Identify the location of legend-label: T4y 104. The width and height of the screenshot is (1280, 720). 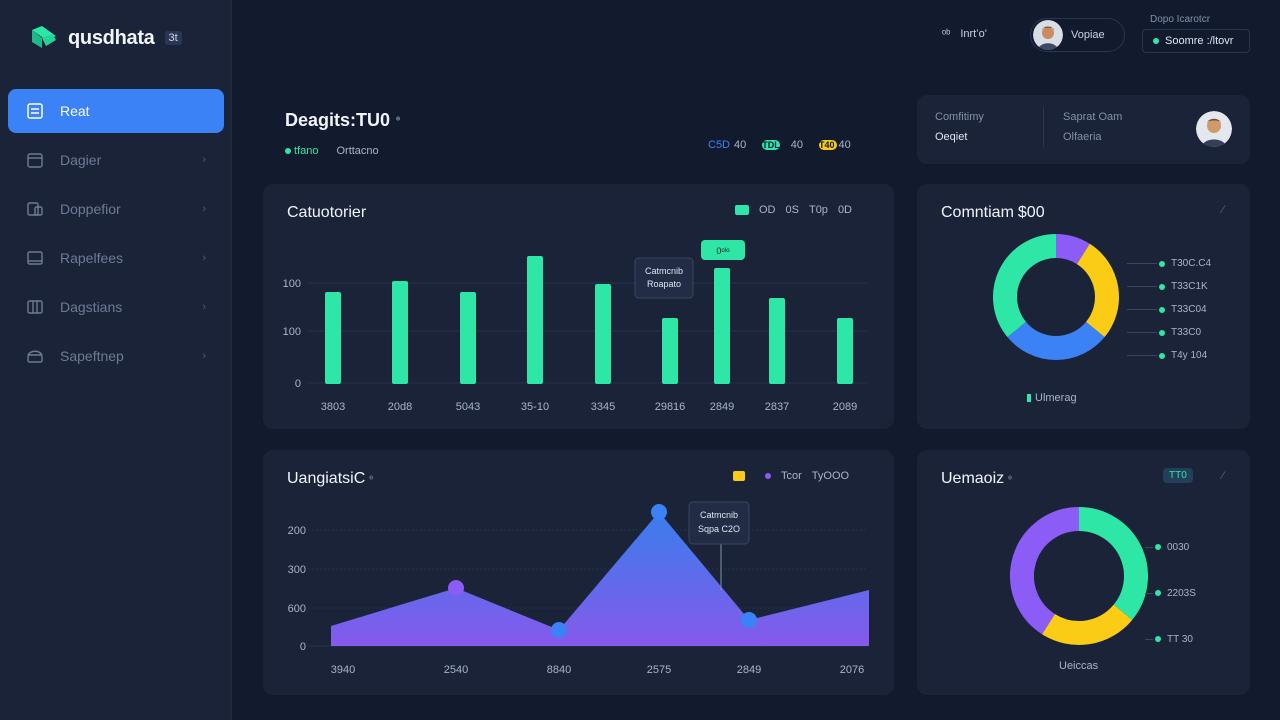
(1189, 355).